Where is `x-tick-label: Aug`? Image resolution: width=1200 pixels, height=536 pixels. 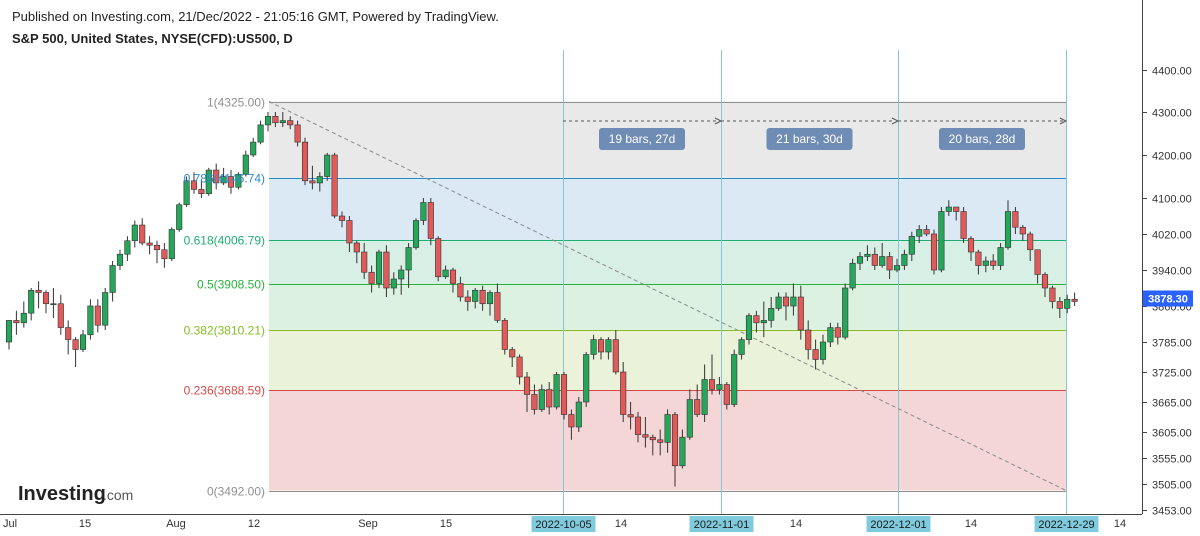 x-tick-label: Aug is located at coordinates (176, 524).